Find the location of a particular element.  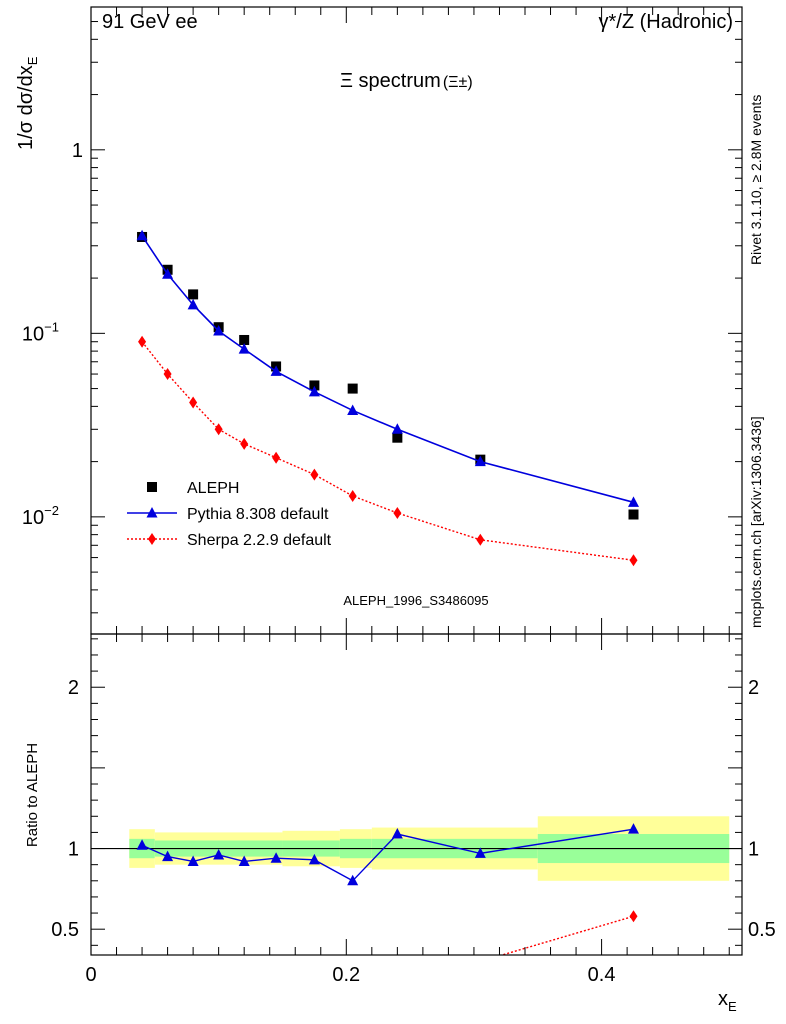

ratio-y-tick-label-right: 2 is located at coordinates (753, 688).